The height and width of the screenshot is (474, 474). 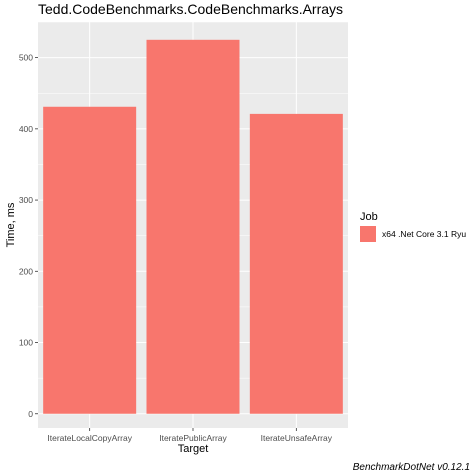 What do you see at coordinates (413, 226) in the screenshot?
I see `legend: Job x64 .Net Core 3.1 Ryu` at bounding box center [413, 226].